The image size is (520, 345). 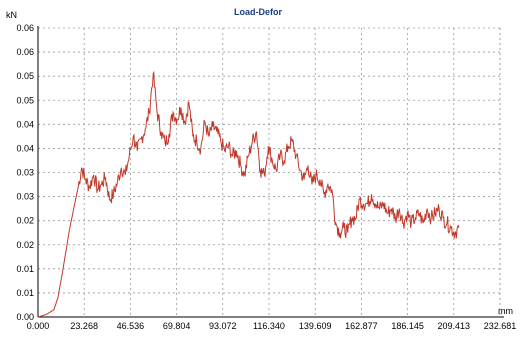 What do you see at coordinates (84, 326) in the screenshot?
I see `x-tick-label: 23.268` at bounding box center [84, 326].